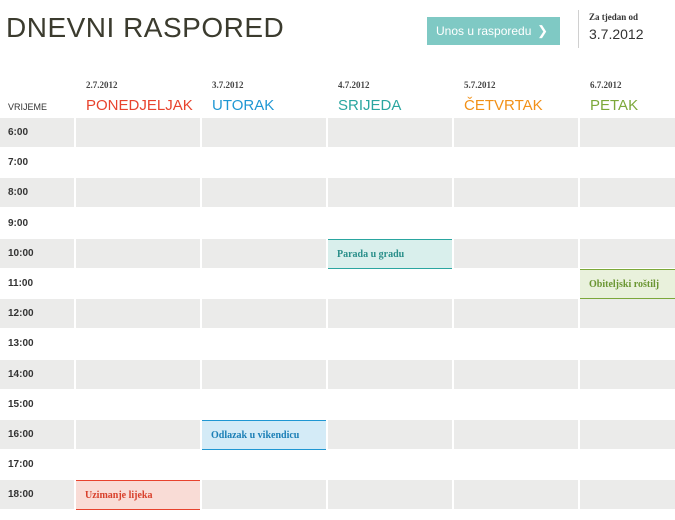 Image resolution: width=675 pixels, height=520 pixels. I want to click on day-date: 4.7.2012, so click(354, 85).